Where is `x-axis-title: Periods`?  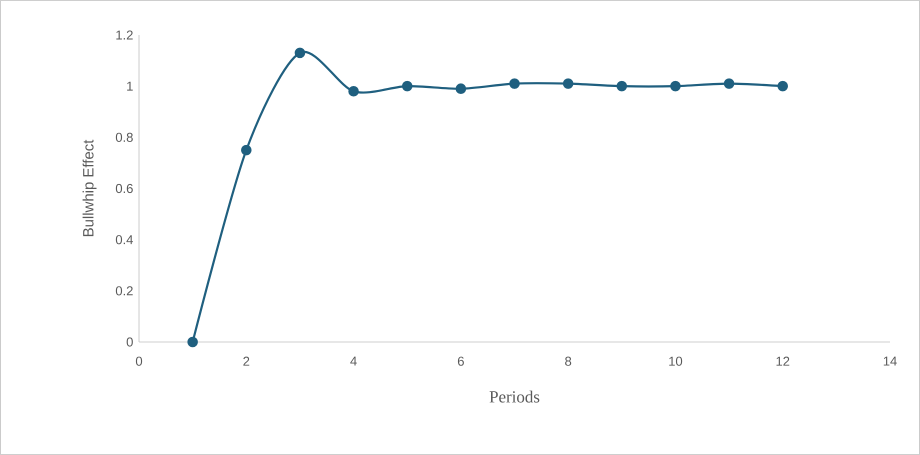
x-axis-title: Periods is located at coordinates (515, 396).